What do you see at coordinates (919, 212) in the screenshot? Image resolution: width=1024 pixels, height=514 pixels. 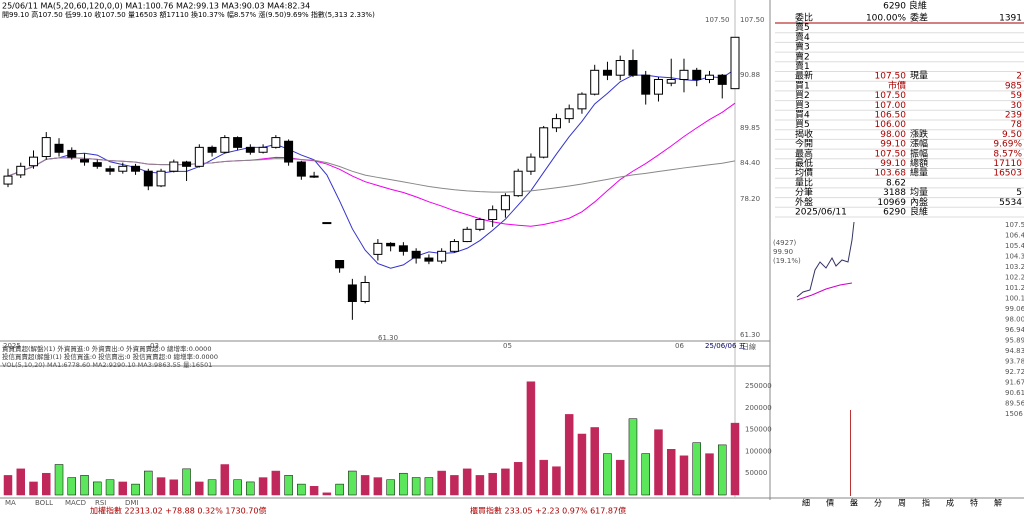 I see `quote-label: 良維` at bounding box center [919, 212].